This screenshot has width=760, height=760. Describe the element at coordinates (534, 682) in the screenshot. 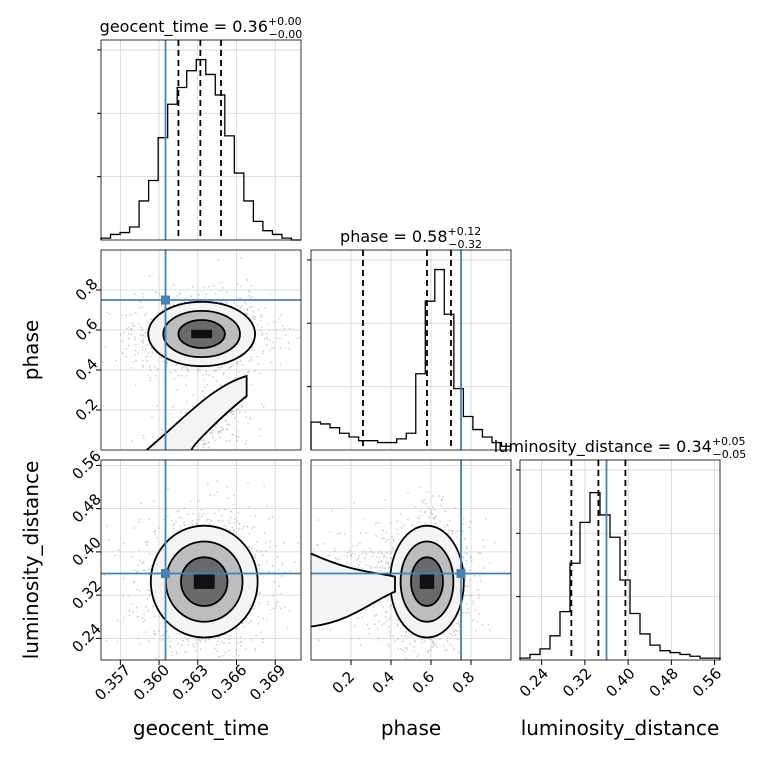

I see `x-tick-label: 0.24` at that location.